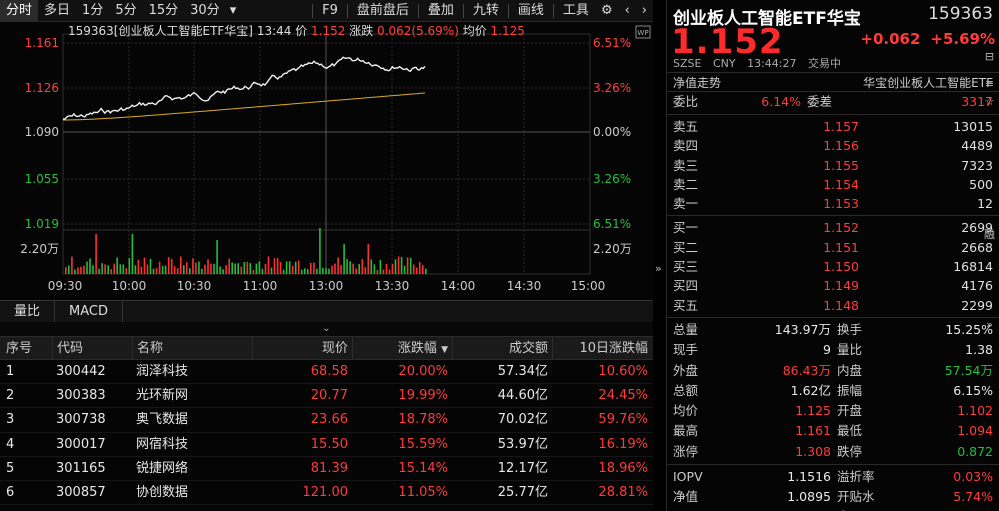  What do you see at coordinates (975, 451) in the screenshot?
I see `stat-value: 0.872` at bounding box center [975, 451].